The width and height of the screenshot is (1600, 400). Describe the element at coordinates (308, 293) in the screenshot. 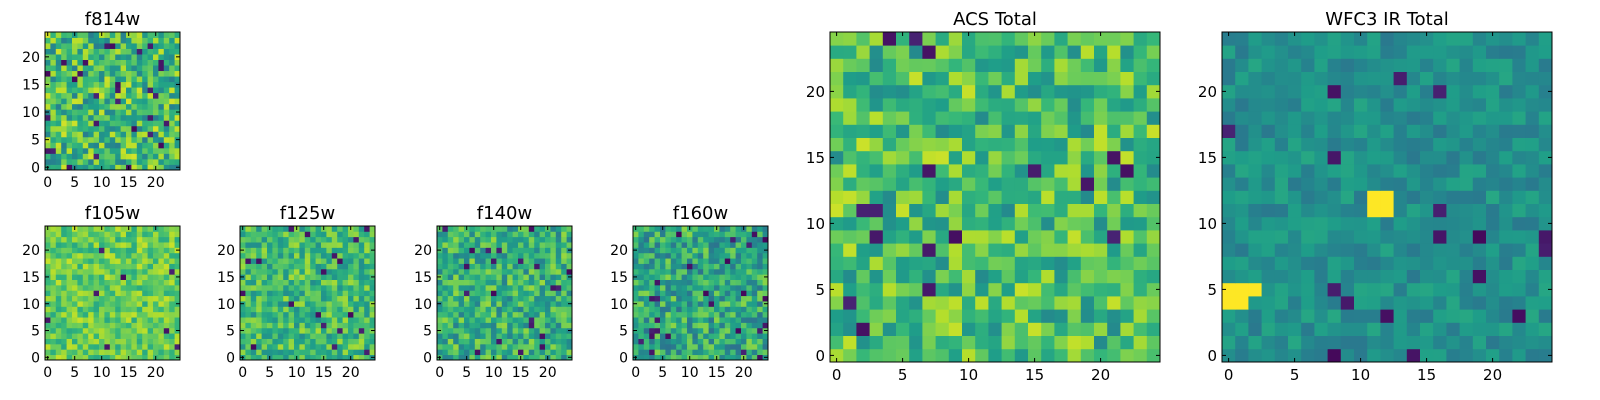

I see `heatmap-cells` at that location.